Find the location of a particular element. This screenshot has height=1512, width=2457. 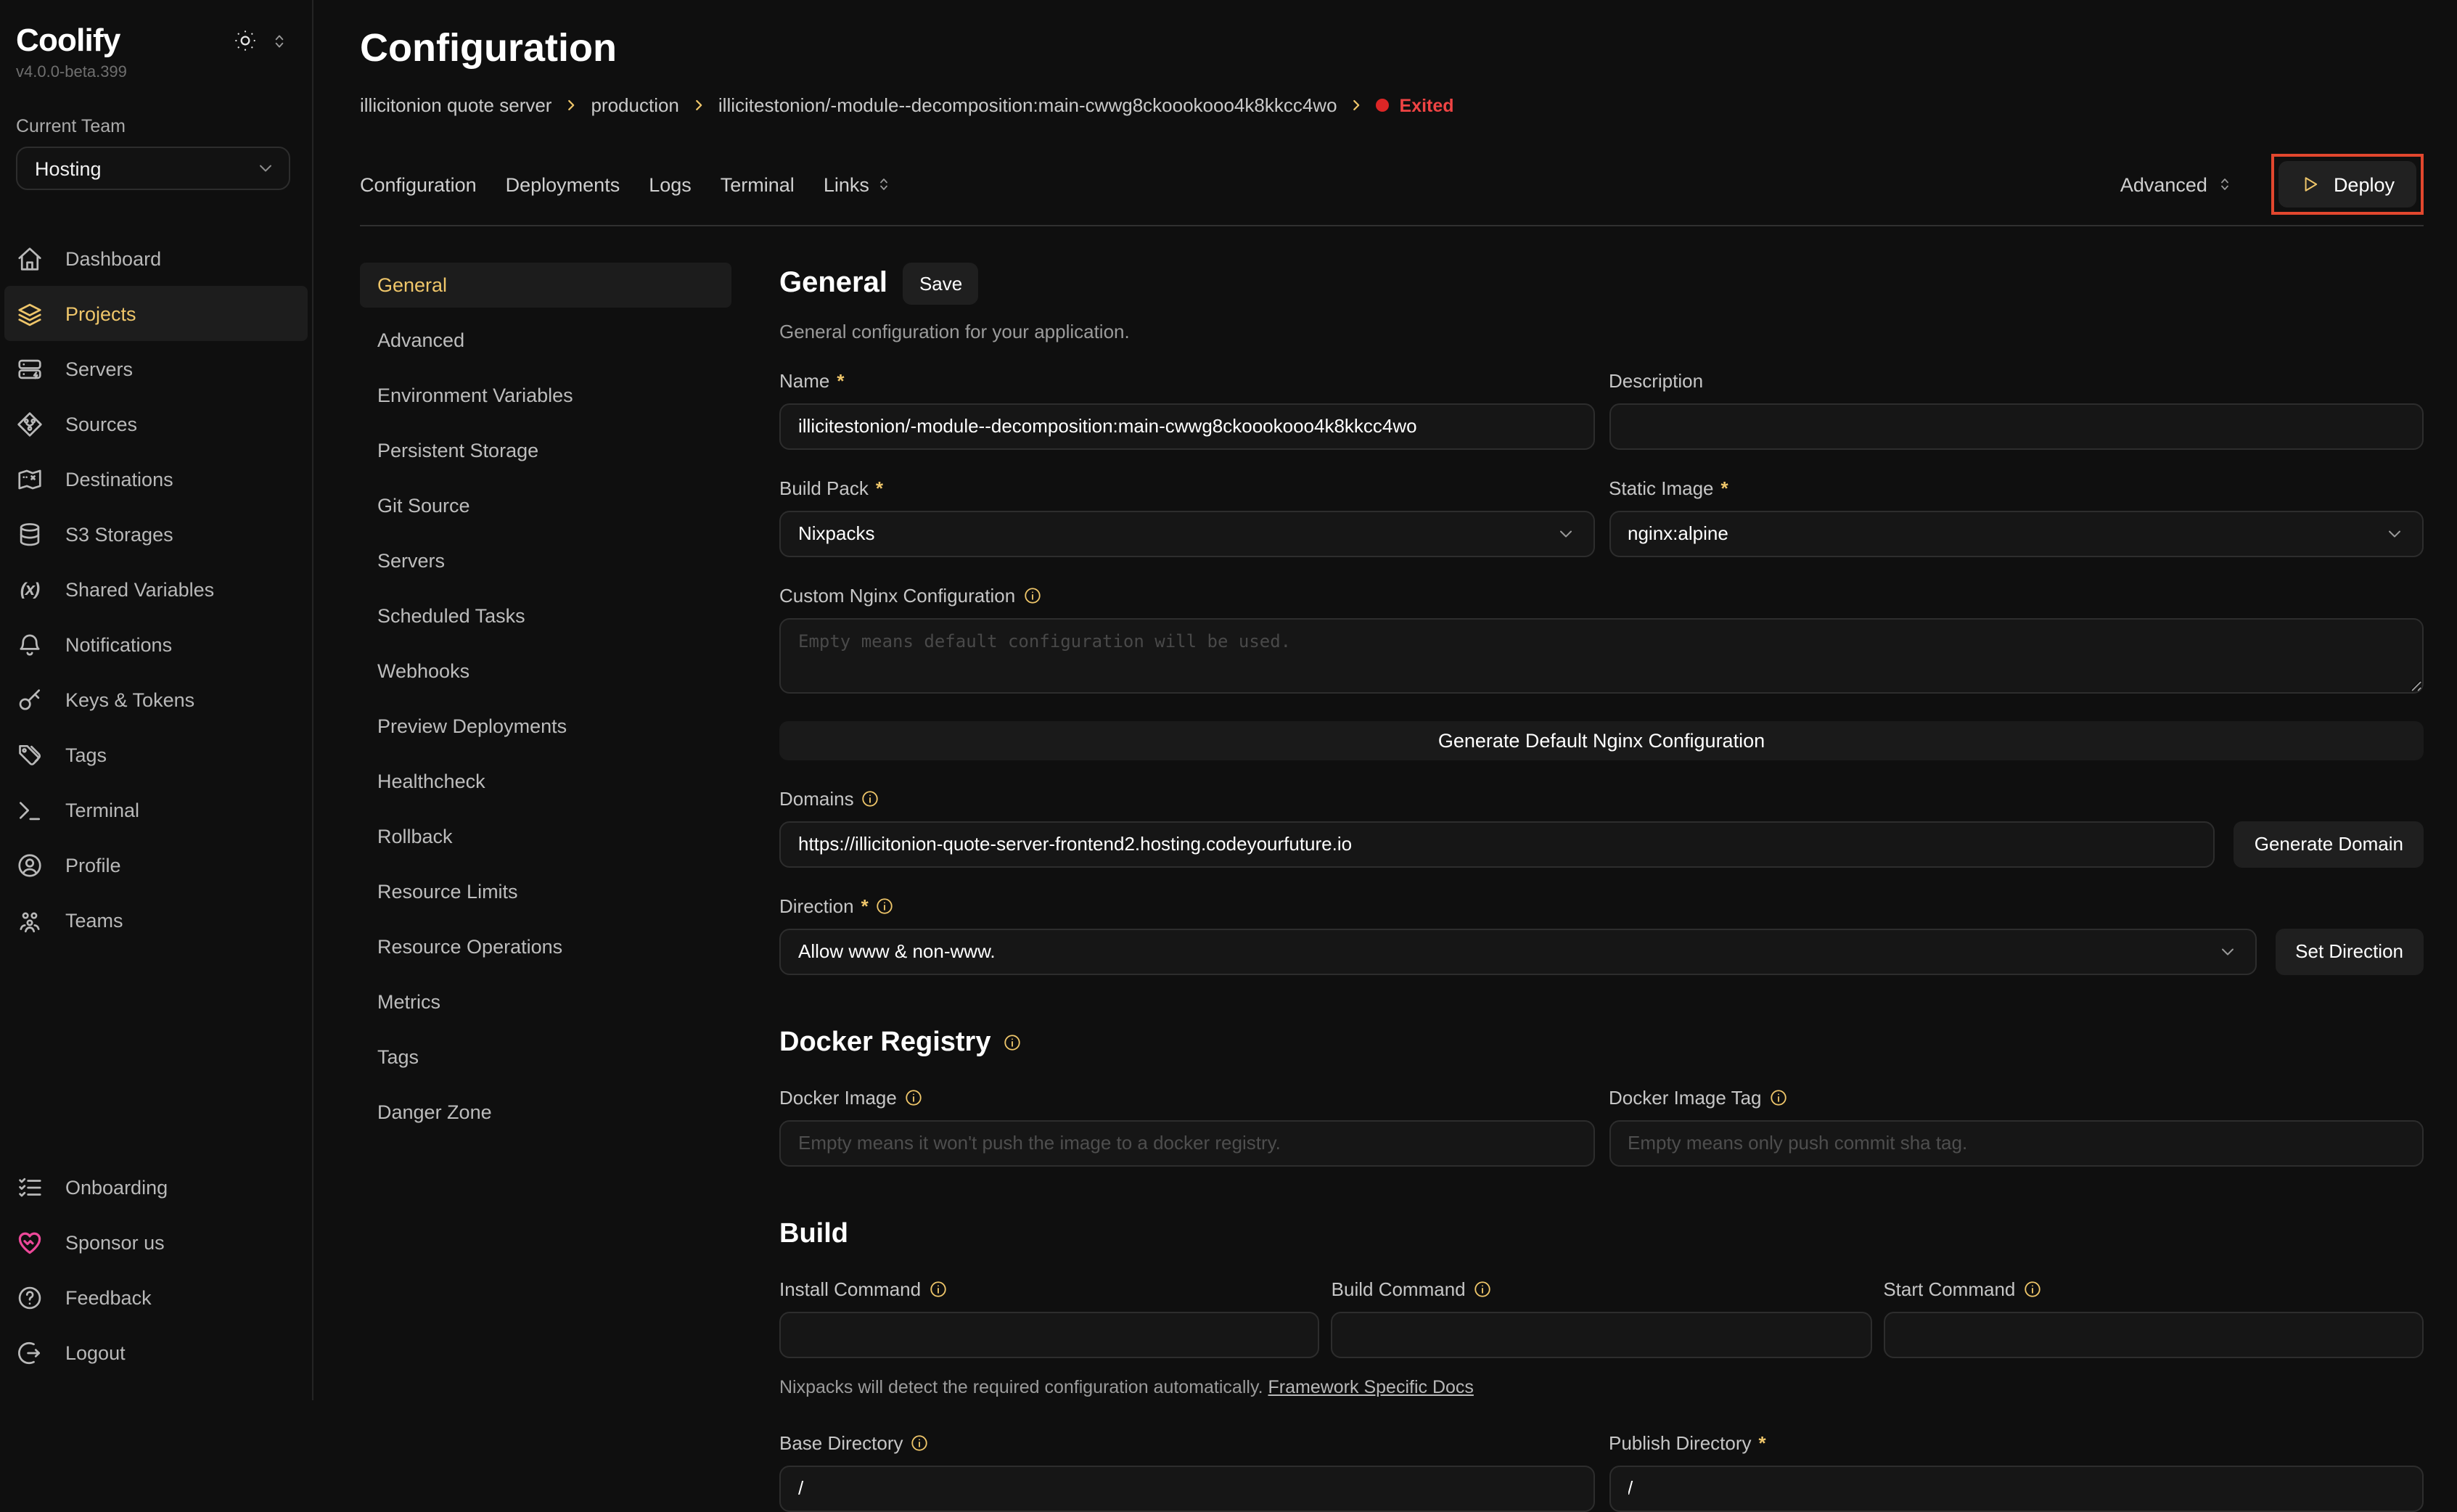

custom-nginx-field: Custom Nginx Configuration is located at coordinates (1601, 643).